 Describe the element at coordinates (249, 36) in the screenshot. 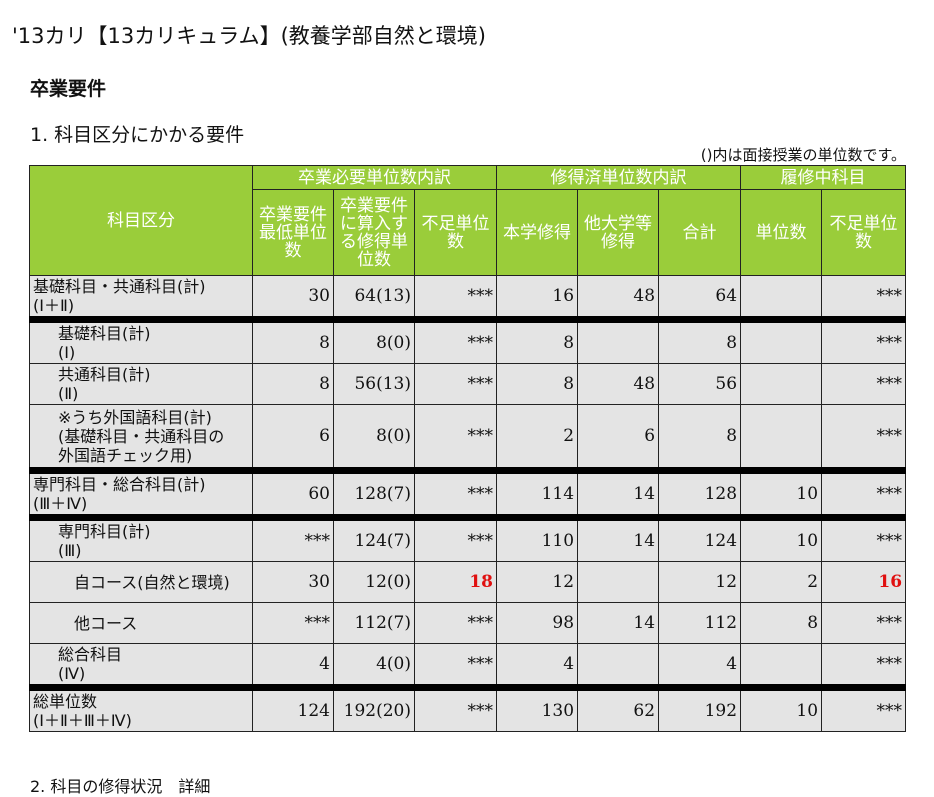

I see `page-title: '13カリ【13カリキュラム】(教養学部自然と環境)` at that location.